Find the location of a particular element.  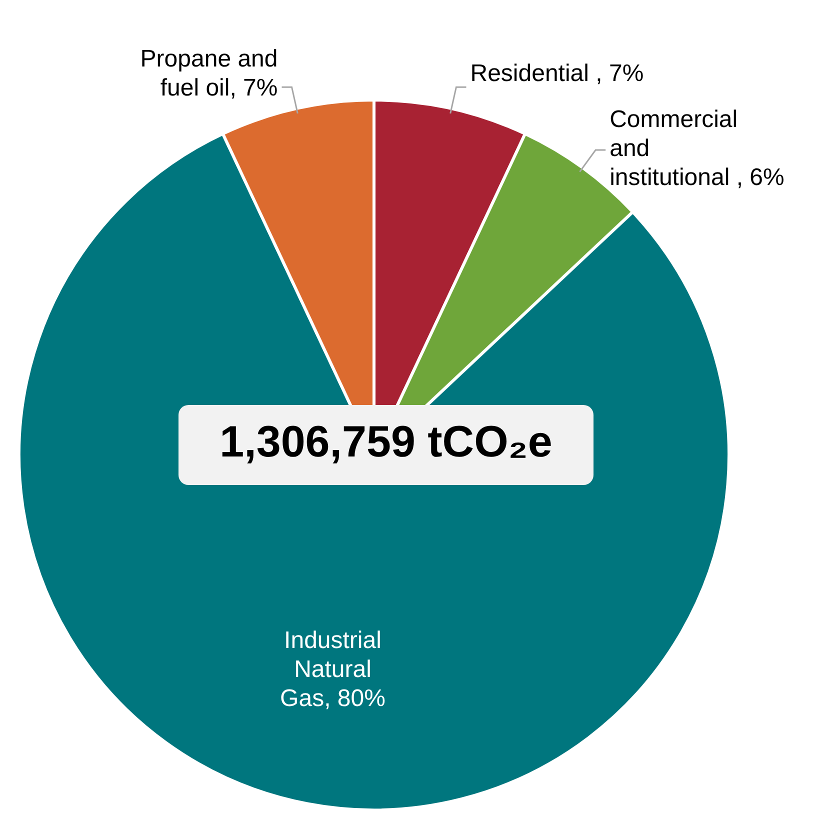

text: 1,306,759 tCO₂e is located at coordinates (386, 442).